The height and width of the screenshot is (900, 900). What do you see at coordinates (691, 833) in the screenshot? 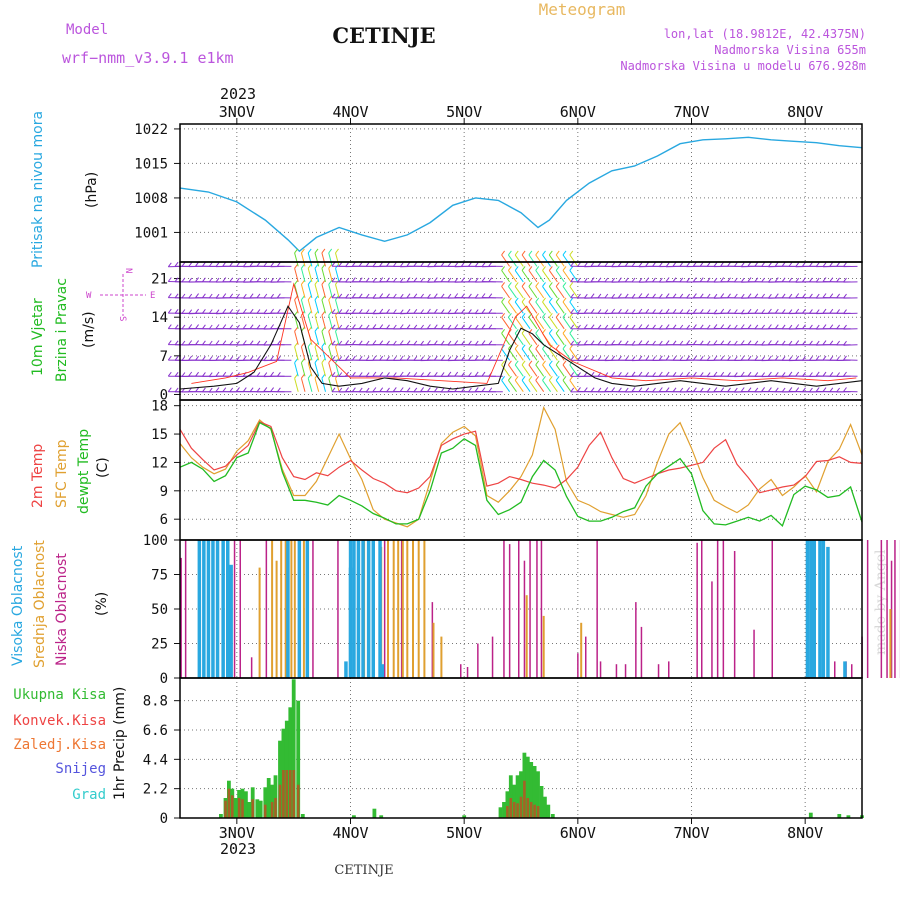
I see `date-label-bottom: 7NOV` at bounding box center [691, 833].